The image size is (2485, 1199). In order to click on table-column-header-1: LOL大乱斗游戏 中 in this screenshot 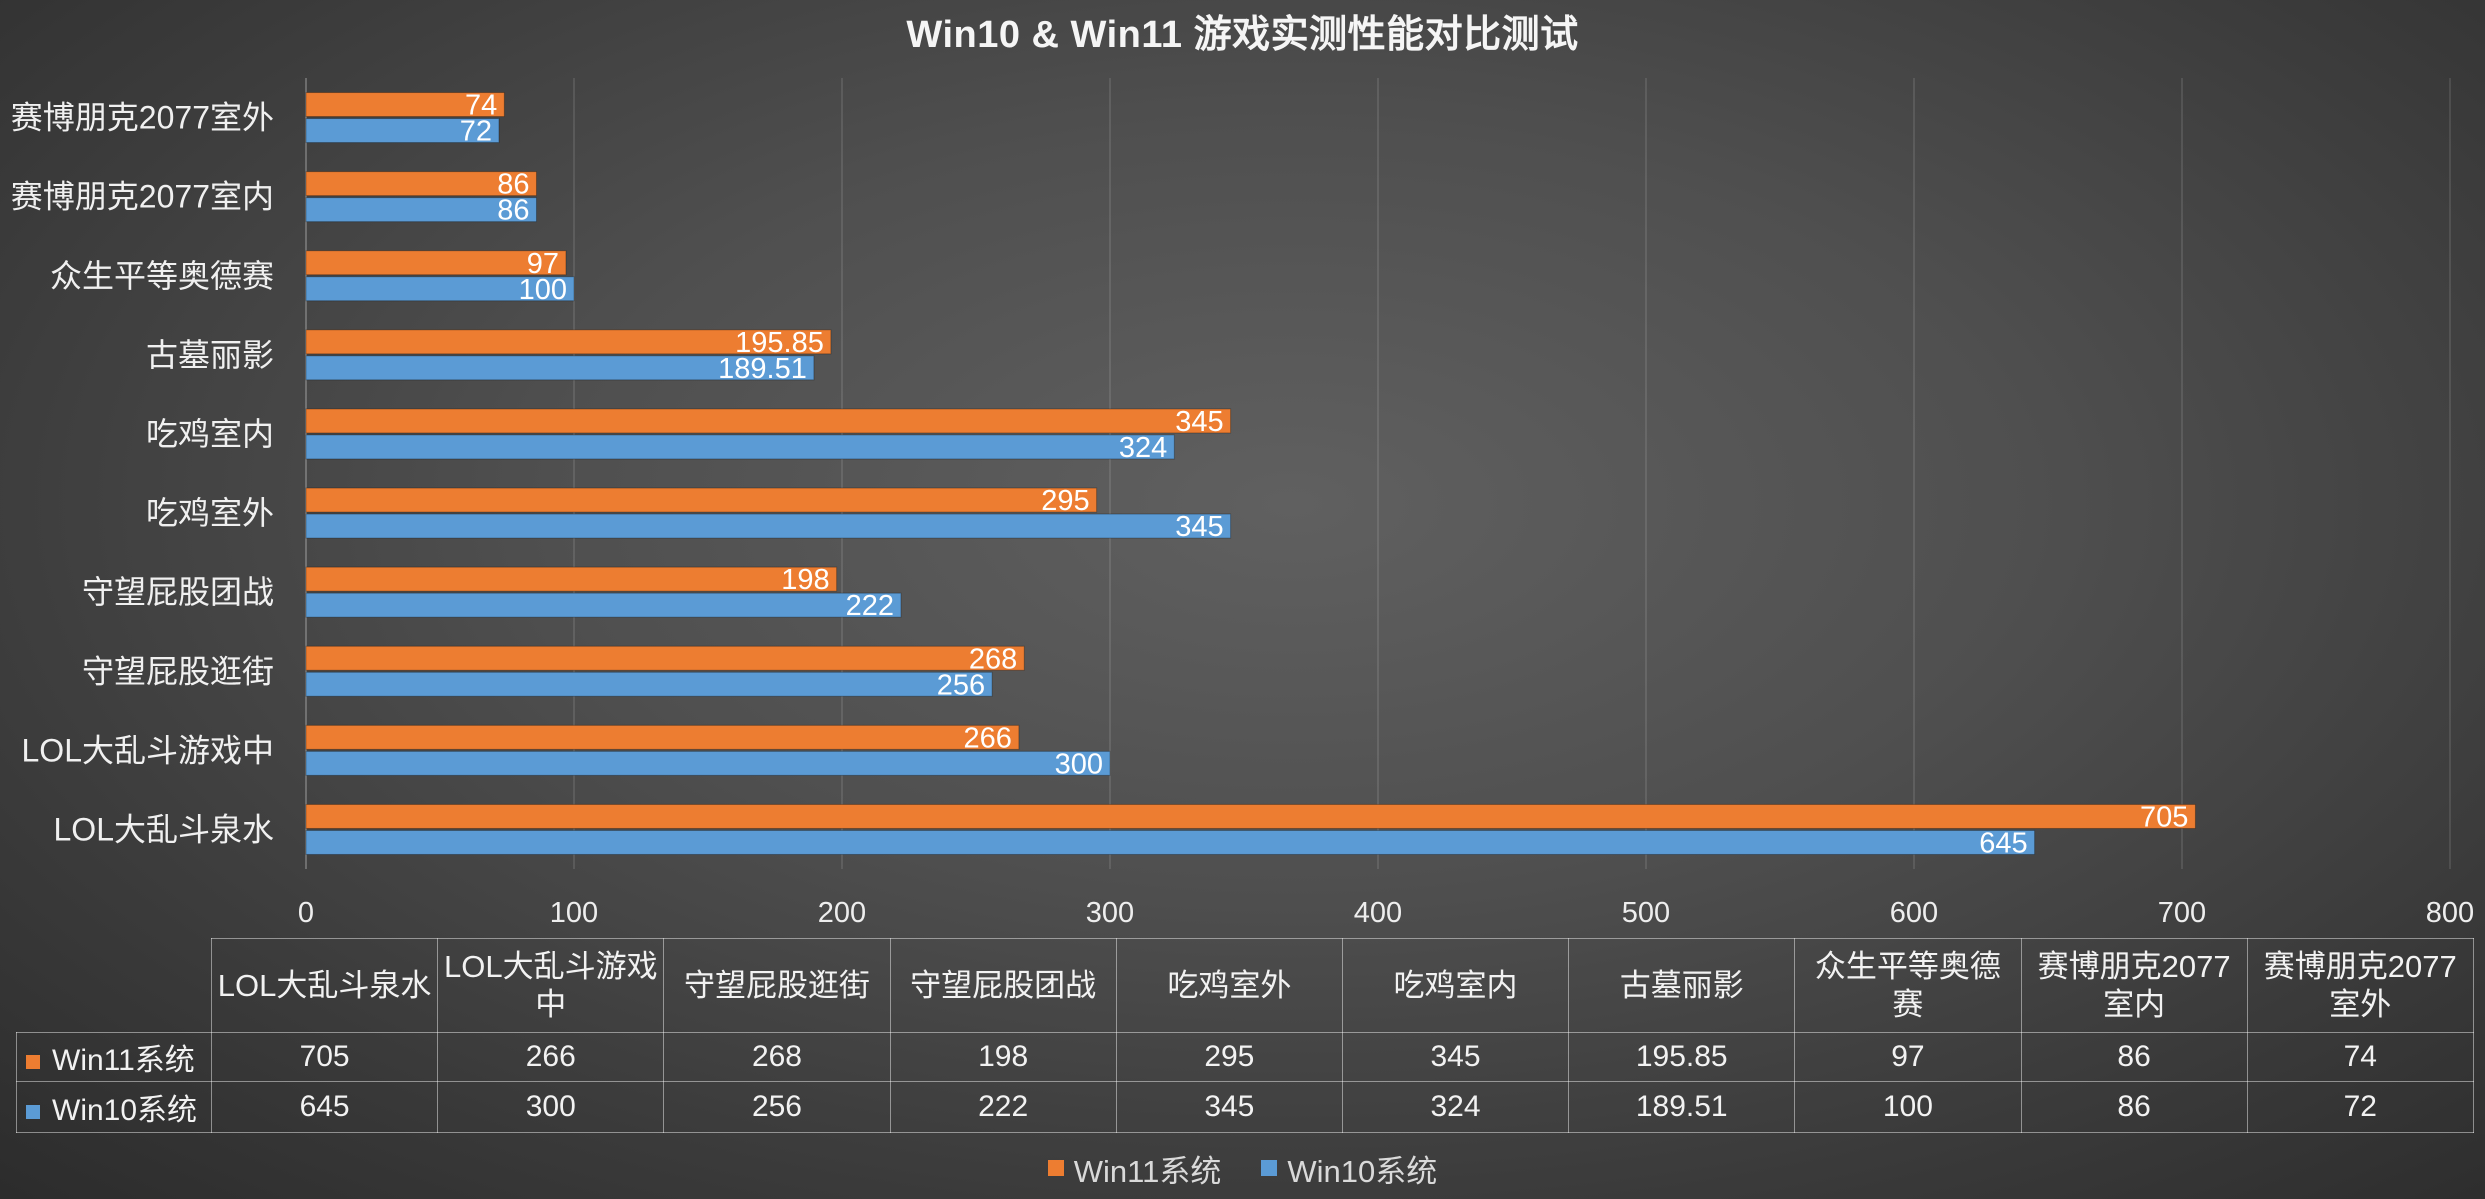, I will do `click(551, 985)`.